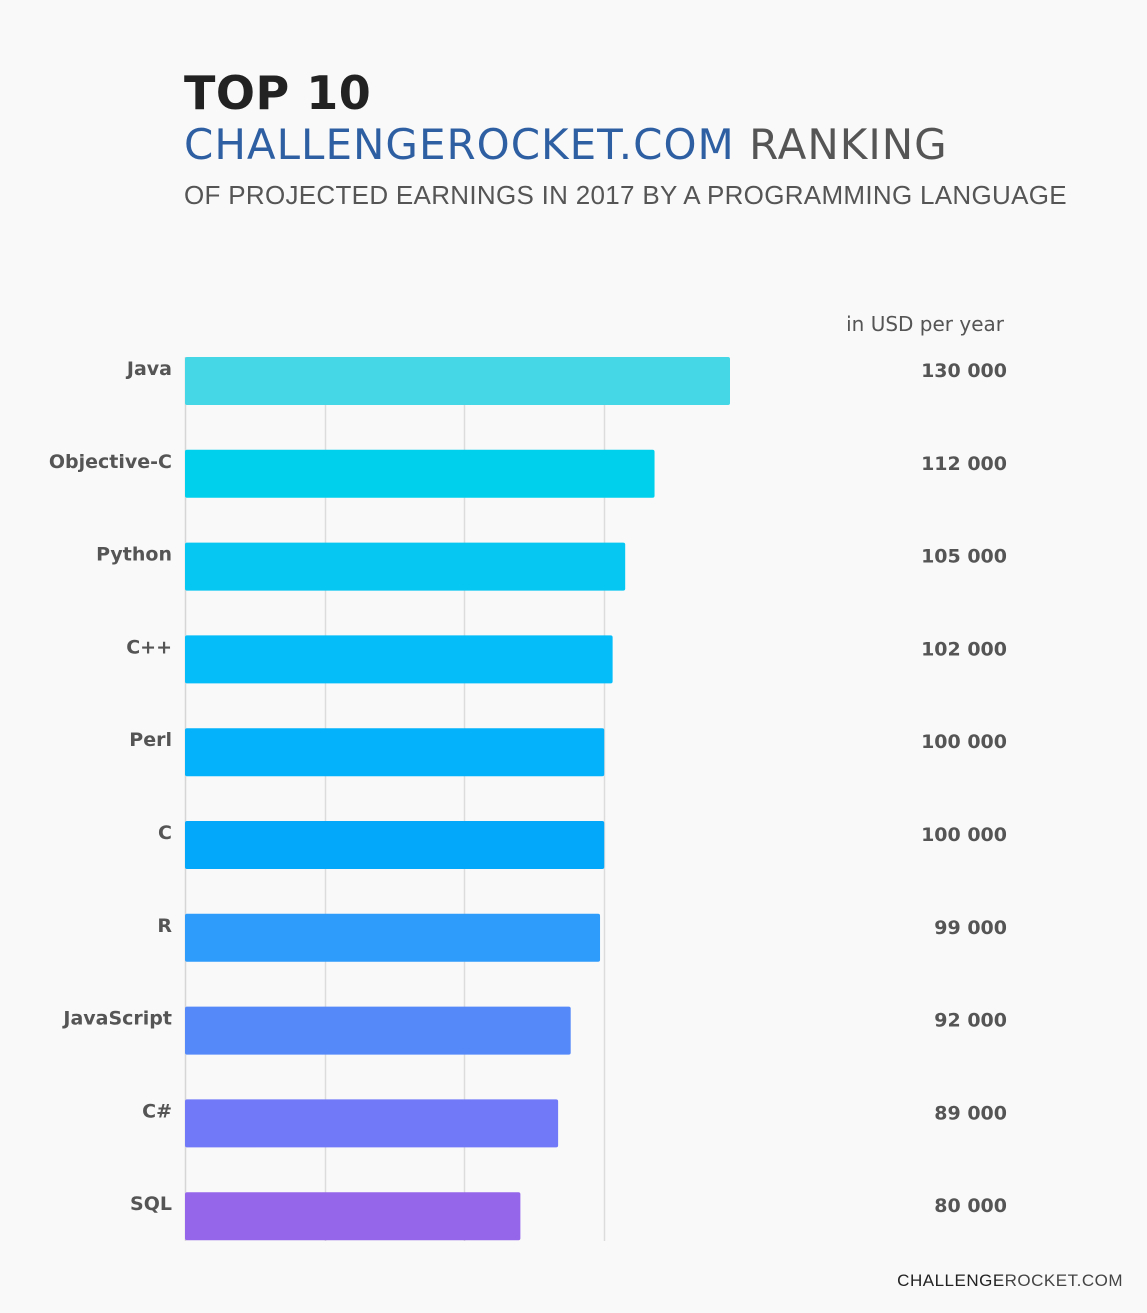  Describe the element at coordinates (149, 647) in the screenshot. I see `category-label: C++` at that location.